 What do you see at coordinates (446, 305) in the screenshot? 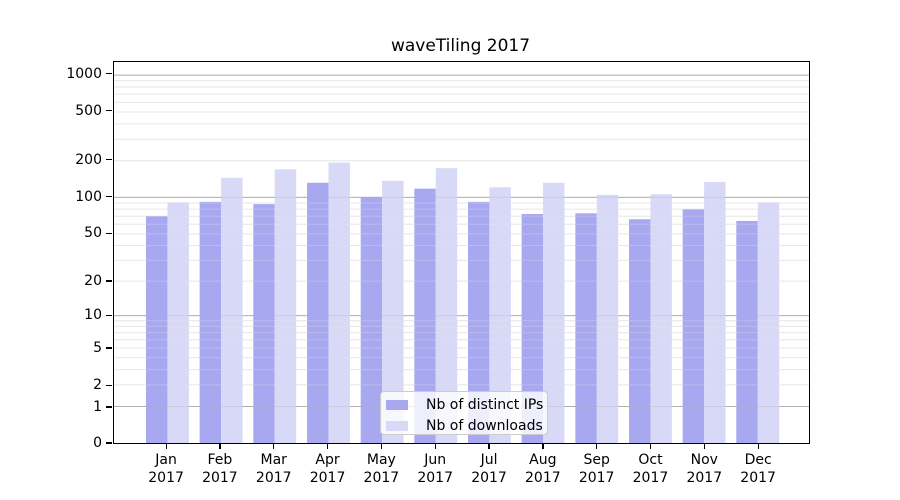
I see `bar-downloads-jun` at bounding box center [446, 305].